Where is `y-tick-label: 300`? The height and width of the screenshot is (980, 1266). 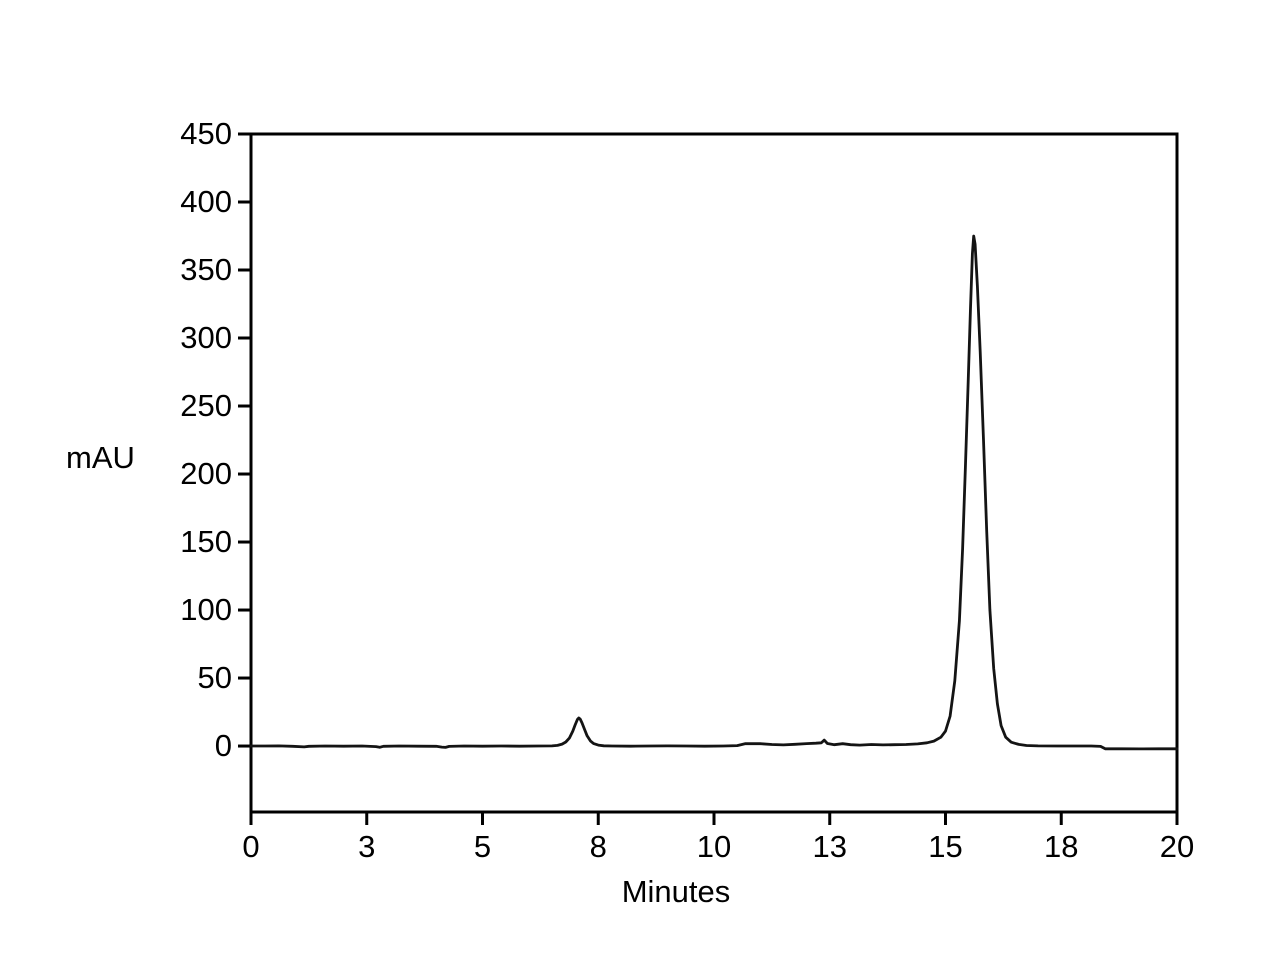 y-tick-label: 300 is located at coordinates (206, 337).